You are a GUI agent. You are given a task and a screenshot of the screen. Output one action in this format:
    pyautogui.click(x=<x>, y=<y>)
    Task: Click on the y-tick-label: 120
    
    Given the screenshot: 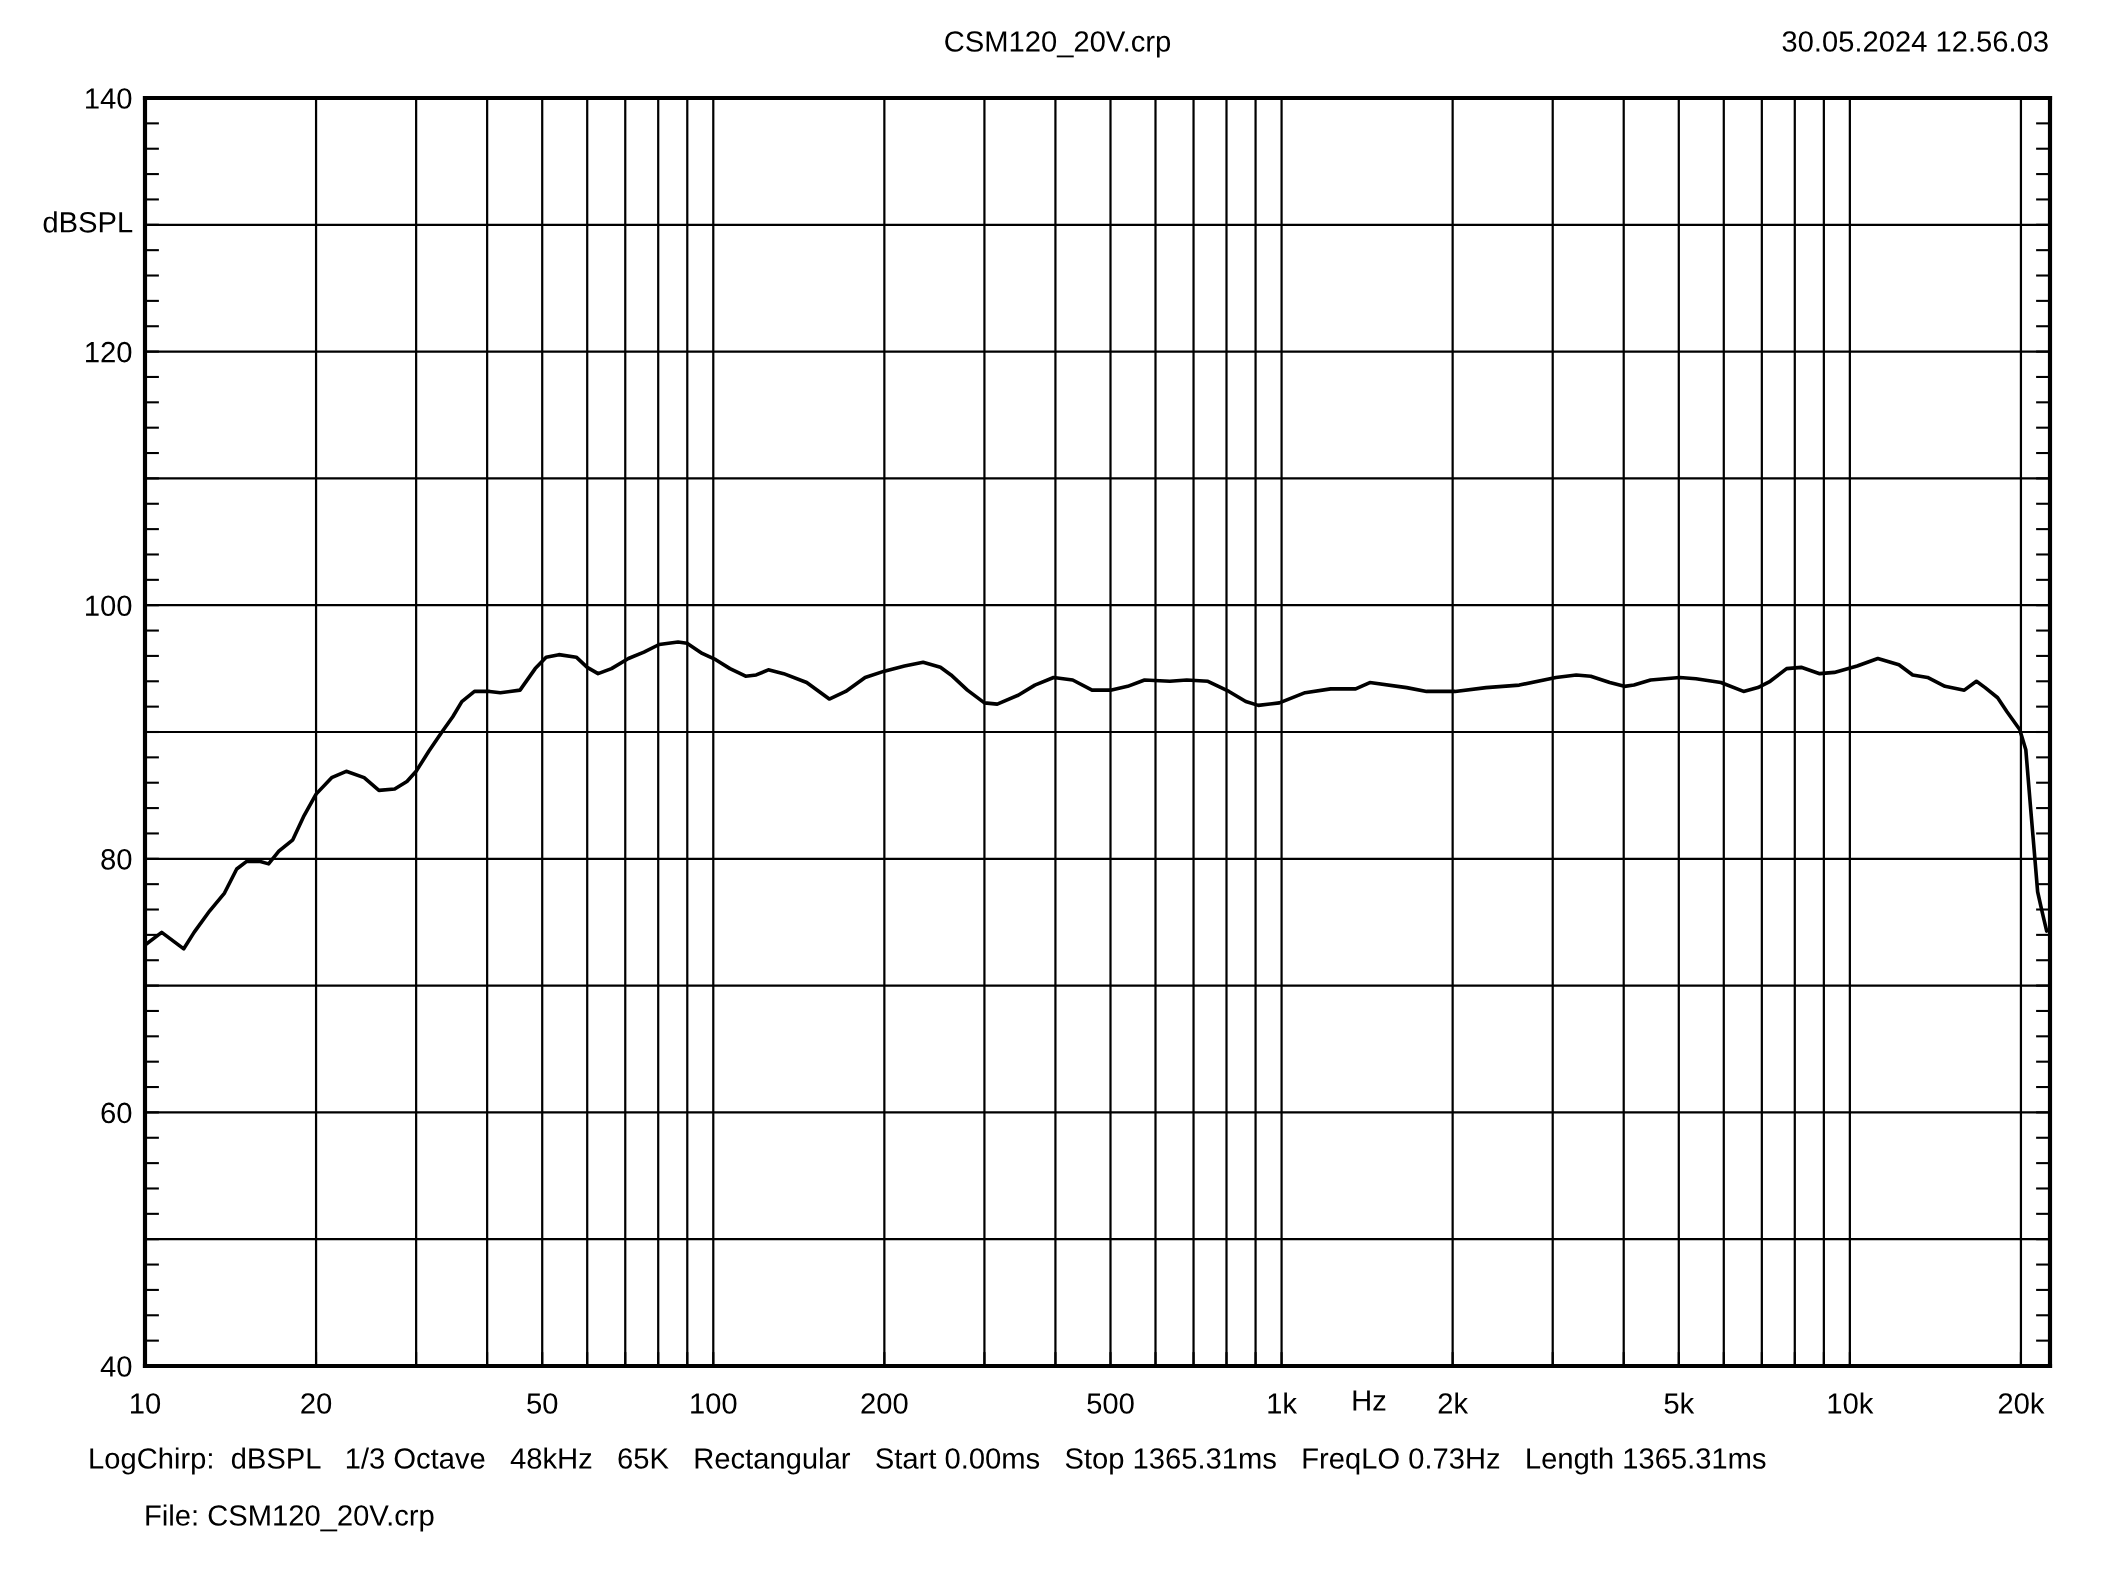 What is the action you would take?
    pyautogui.click(x=109, y=352)
    